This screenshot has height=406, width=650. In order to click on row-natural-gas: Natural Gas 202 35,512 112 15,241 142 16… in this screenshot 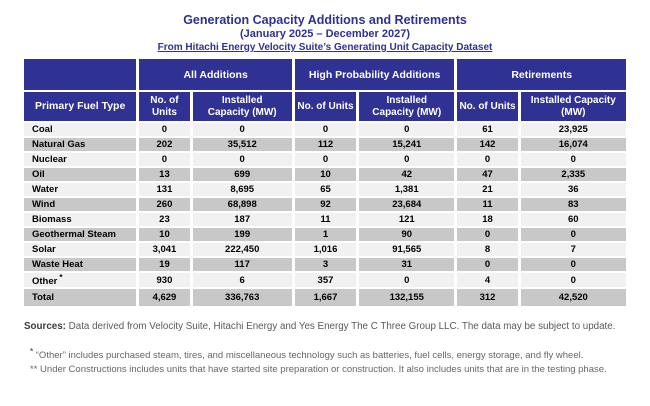, I will do `click(325, 144)`.